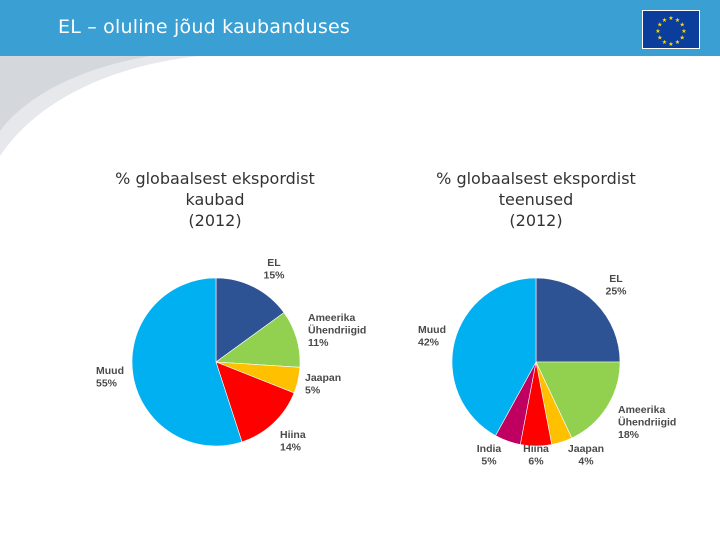 The height and width of the screenshot is (540, 720). What do you see at coordinates (204, 27) in the screenshot?
I see `slide-title: EL – oluline jõud kaubanduses` at bounding box center [204, 27].